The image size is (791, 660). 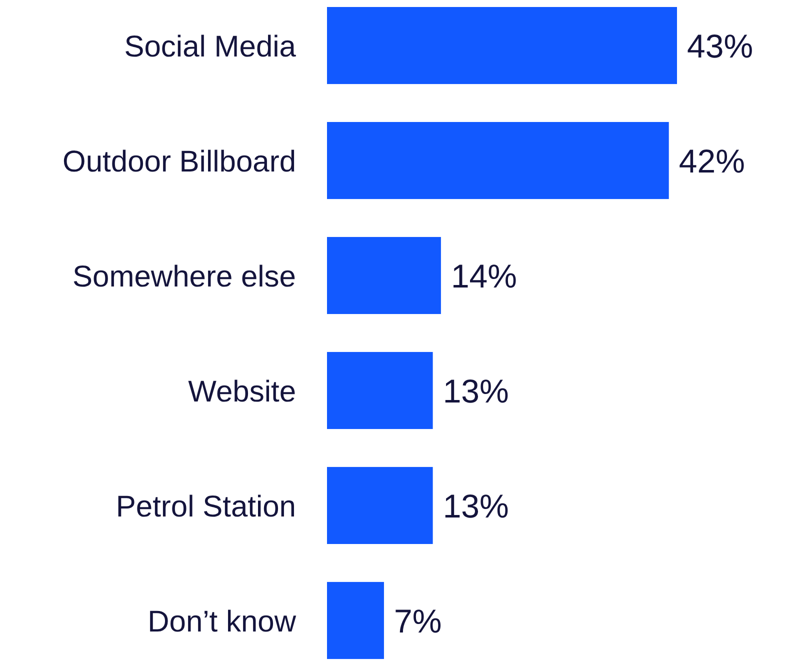 What do you see at coordinates (711, 161) in the screenshot?
I see `data-label: 42%` at bounding box center [711, 161].